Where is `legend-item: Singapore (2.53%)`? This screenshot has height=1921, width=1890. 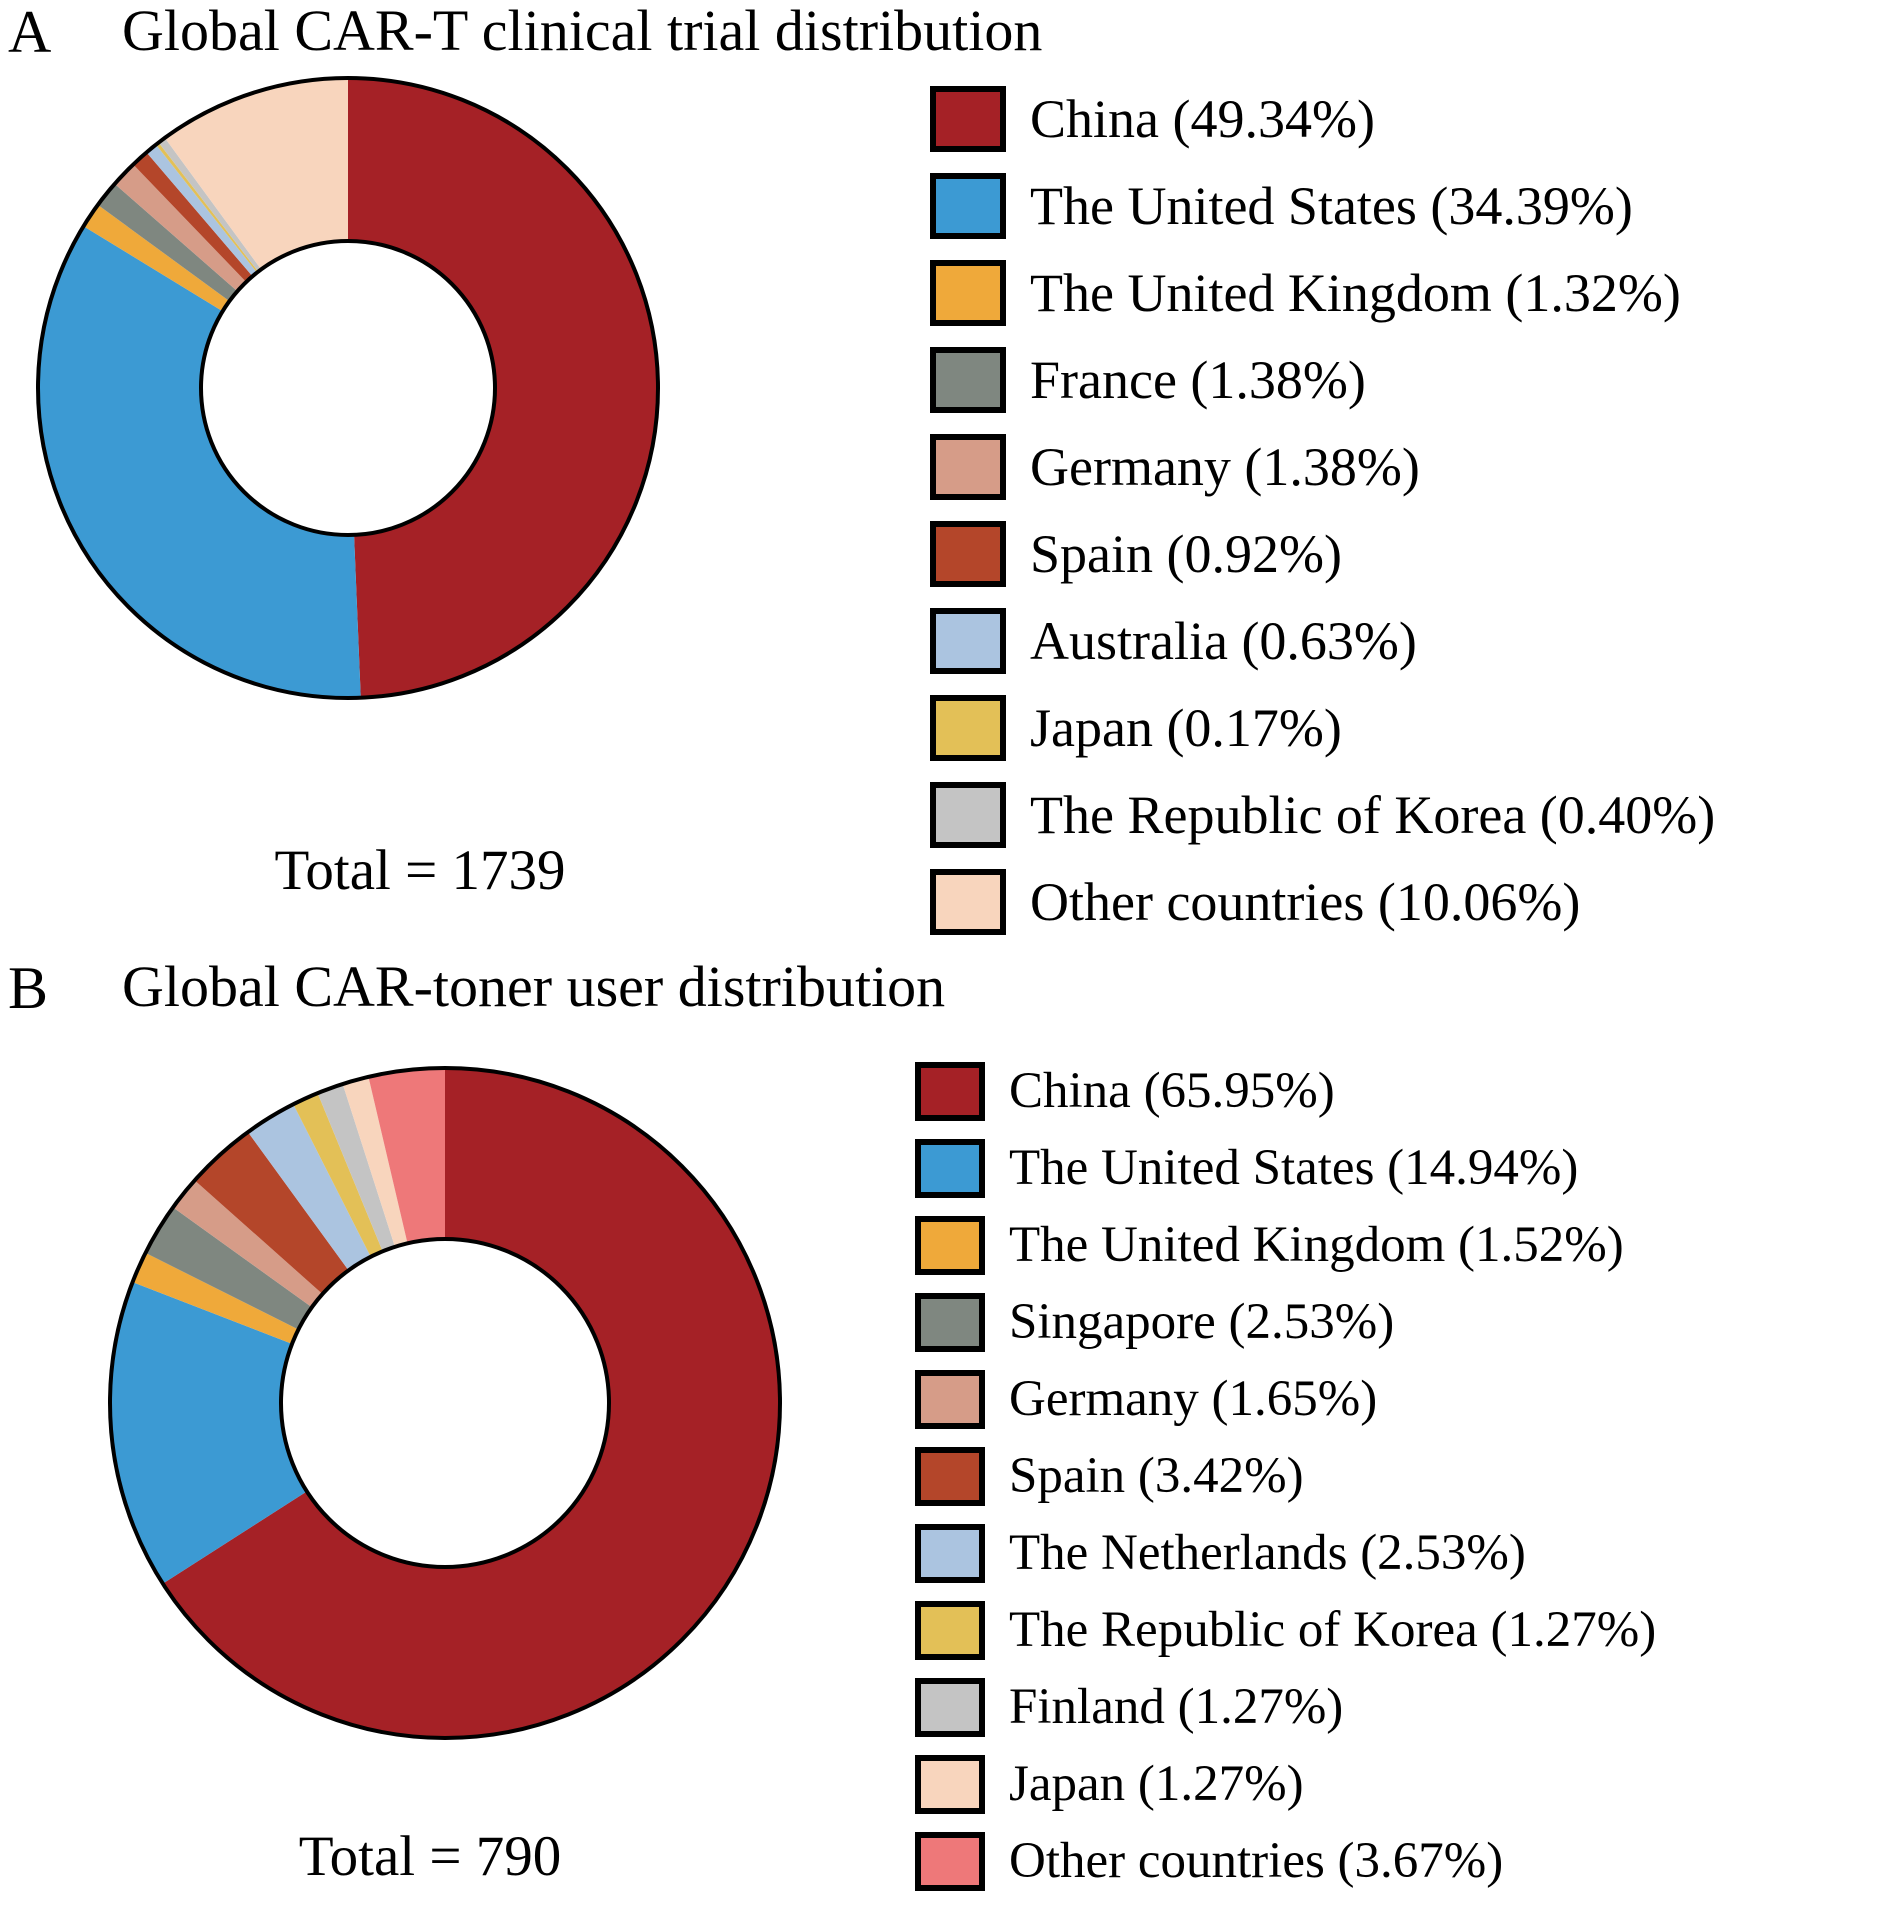 legend-item: Singapore (2.53%) is located at coordinates (1285, 1322).